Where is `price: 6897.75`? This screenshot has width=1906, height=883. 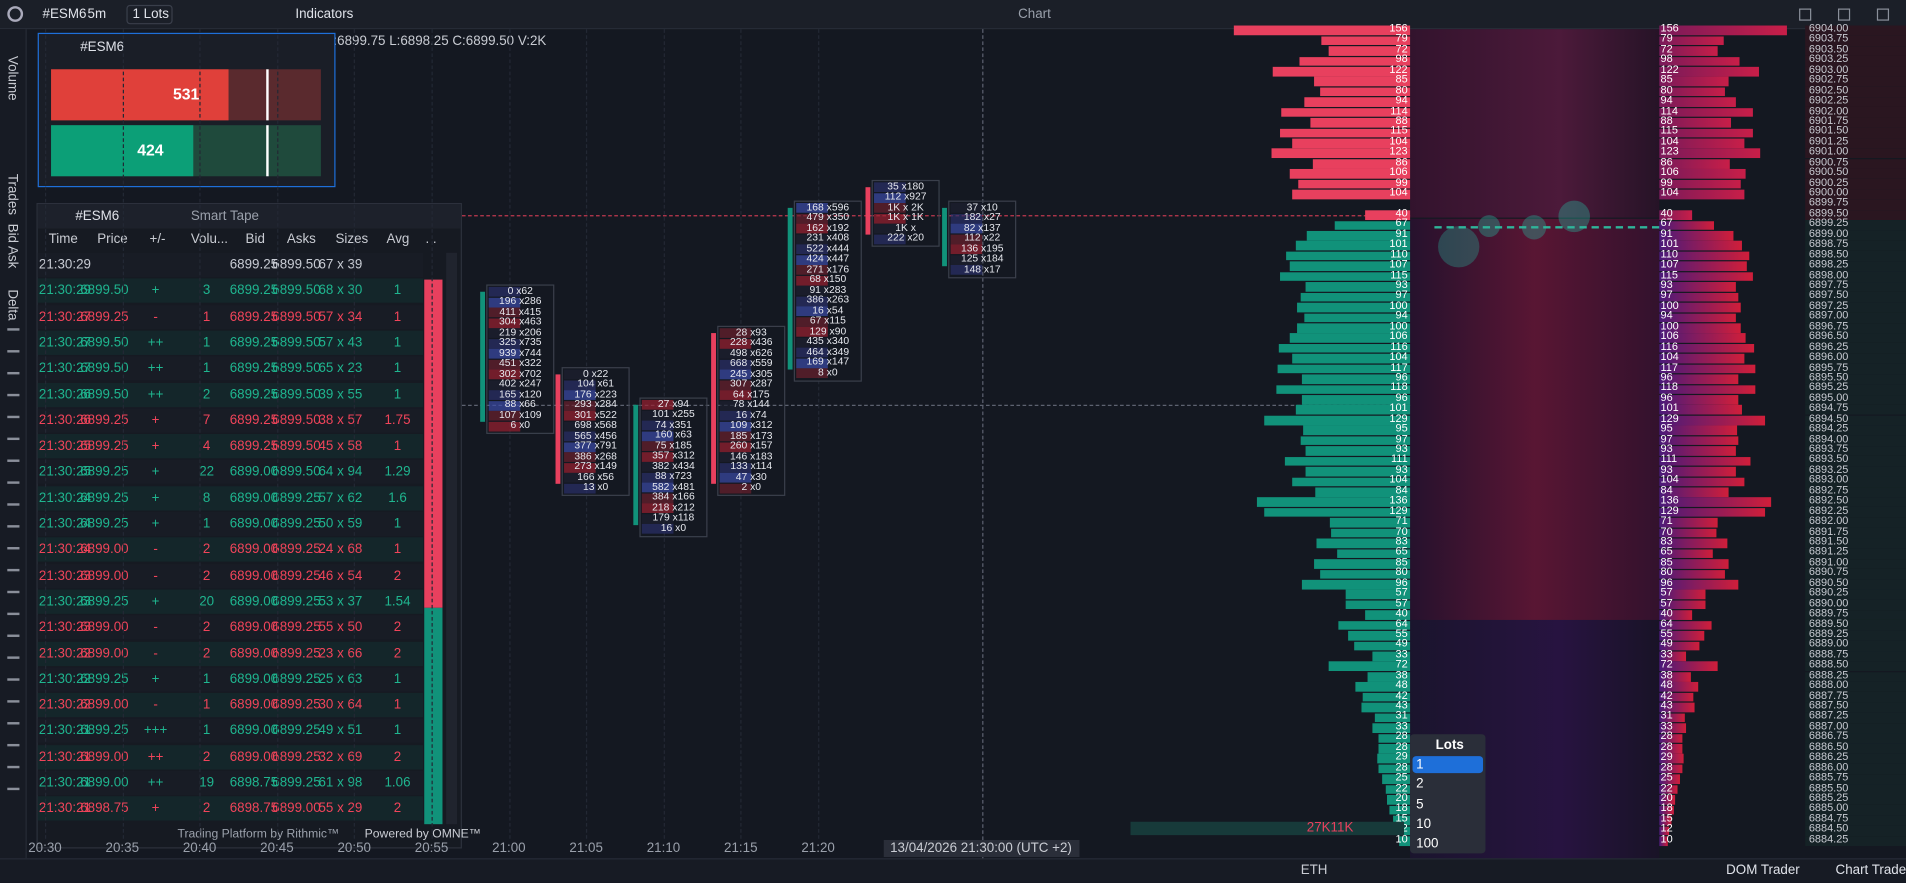 price: 6897.75 is located at coordinates (1828, 284).